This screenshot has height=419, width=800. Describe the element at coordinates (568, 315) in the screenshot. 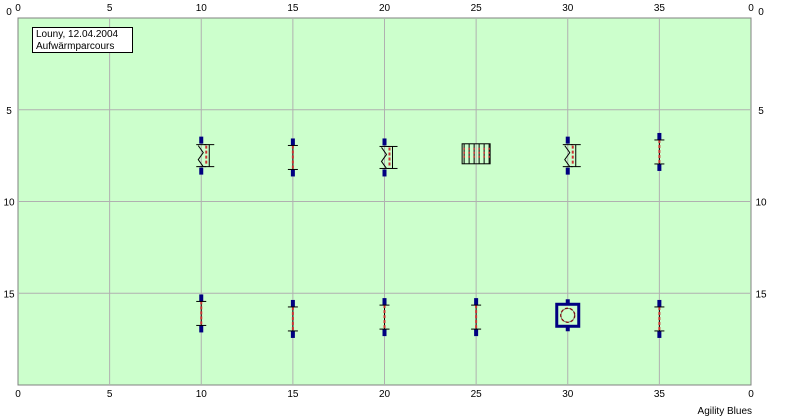

I see `tire-jump-icon` at that location.